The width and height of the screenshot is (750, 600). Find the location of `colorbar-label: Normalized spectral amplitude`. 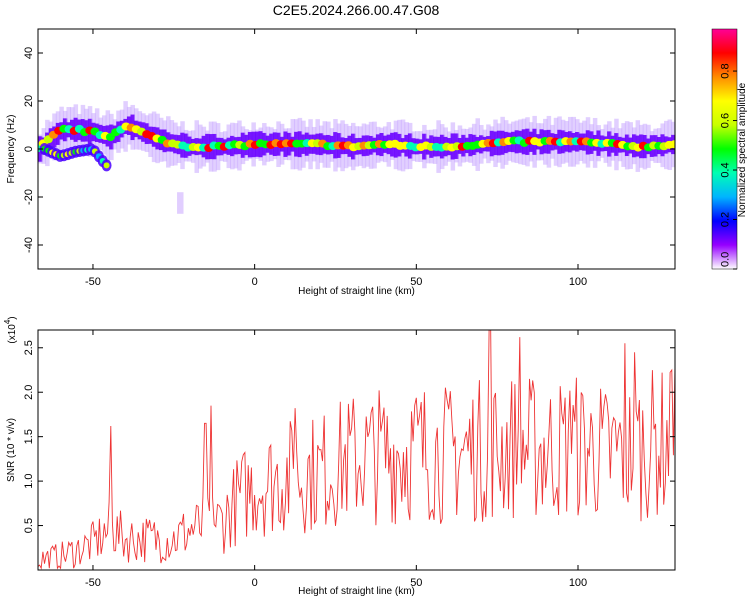

colorbar-label: Normalized spectral amplitude is located at coordinates (742, 149).